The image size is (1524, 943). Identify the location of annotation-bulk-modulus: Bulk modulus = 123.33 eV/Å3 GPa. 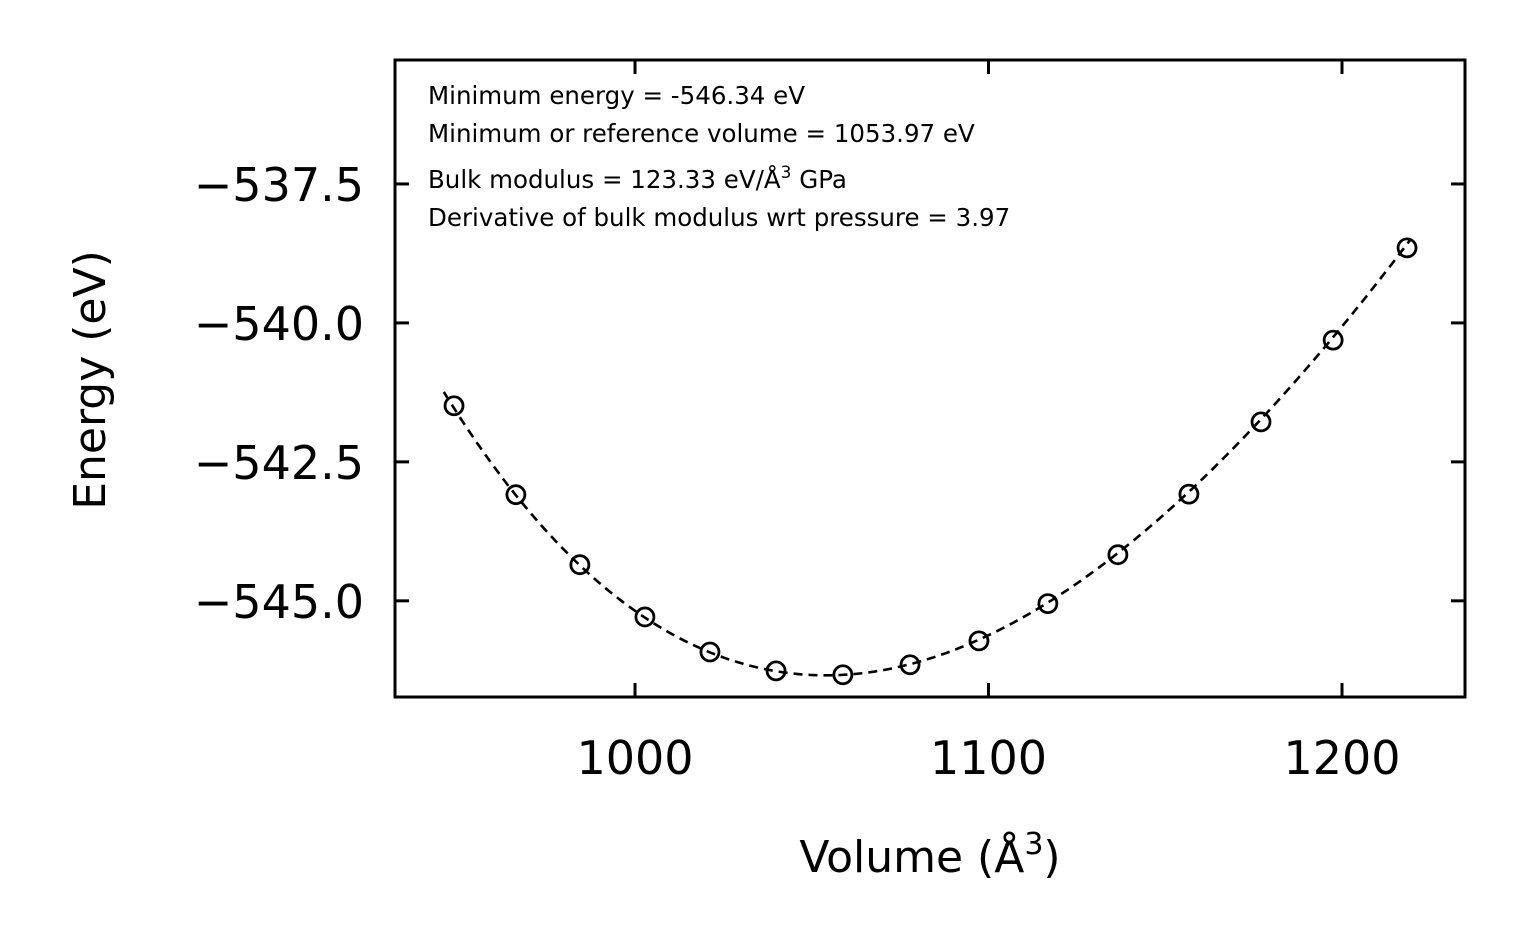
(637, 178).